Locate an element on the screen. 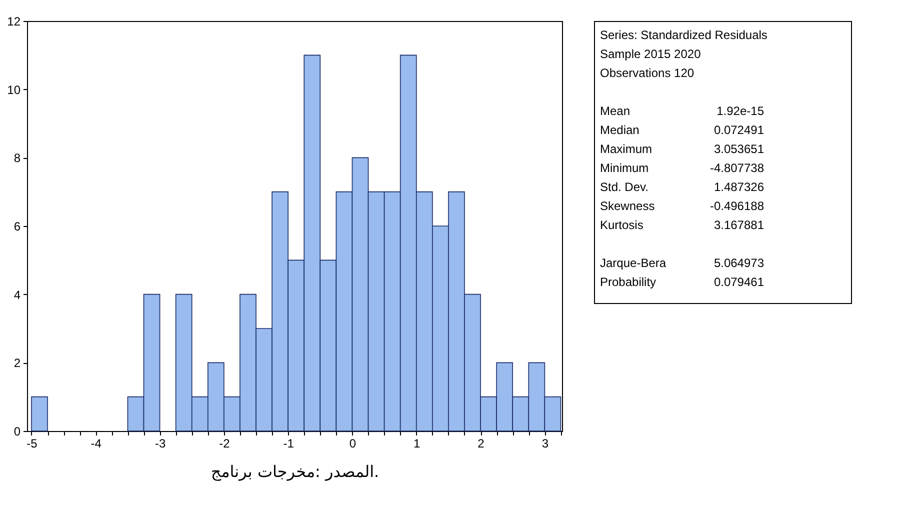 The image size is (902, 513). x-tick-label: -4 is located at coordinates (96, 443).